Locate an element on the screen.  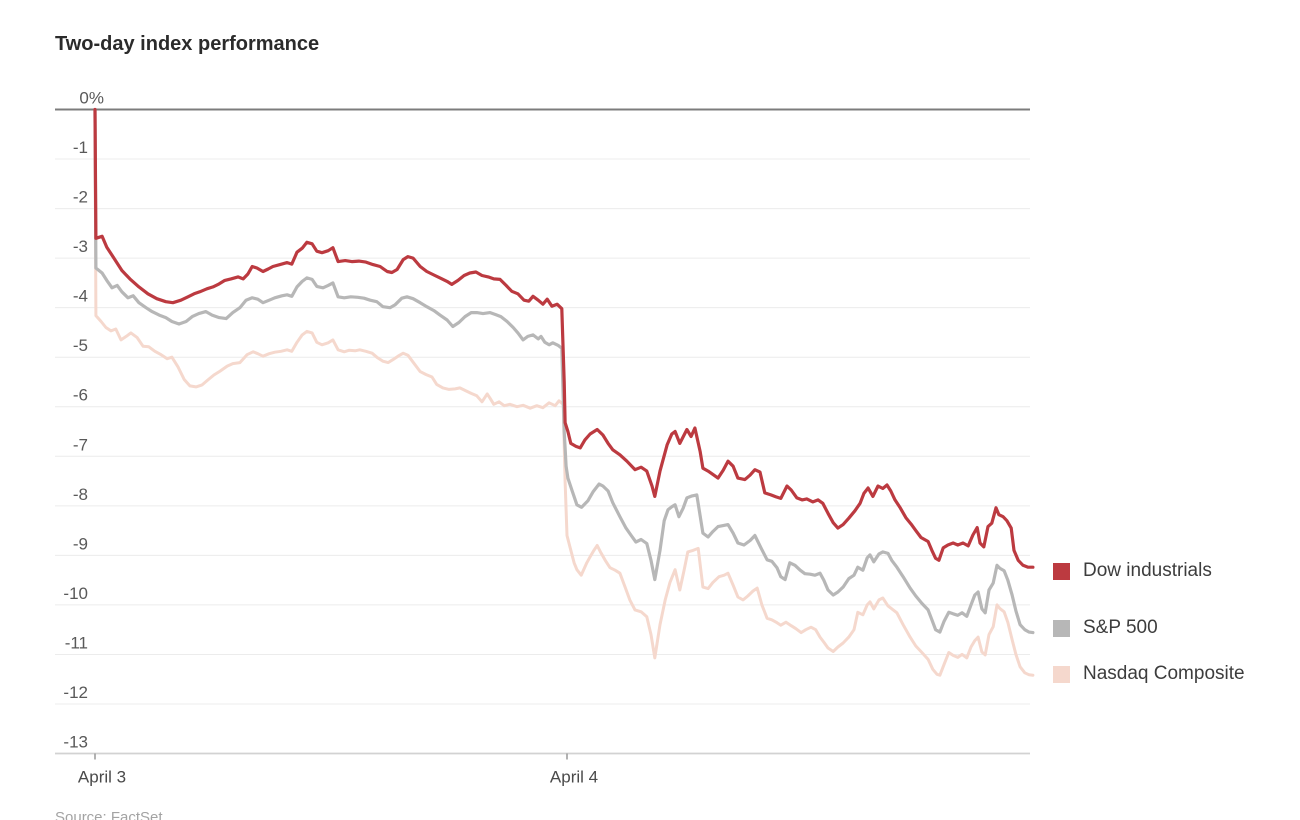
legend-label: Dow industrials is located at coordinates (1147, 570).